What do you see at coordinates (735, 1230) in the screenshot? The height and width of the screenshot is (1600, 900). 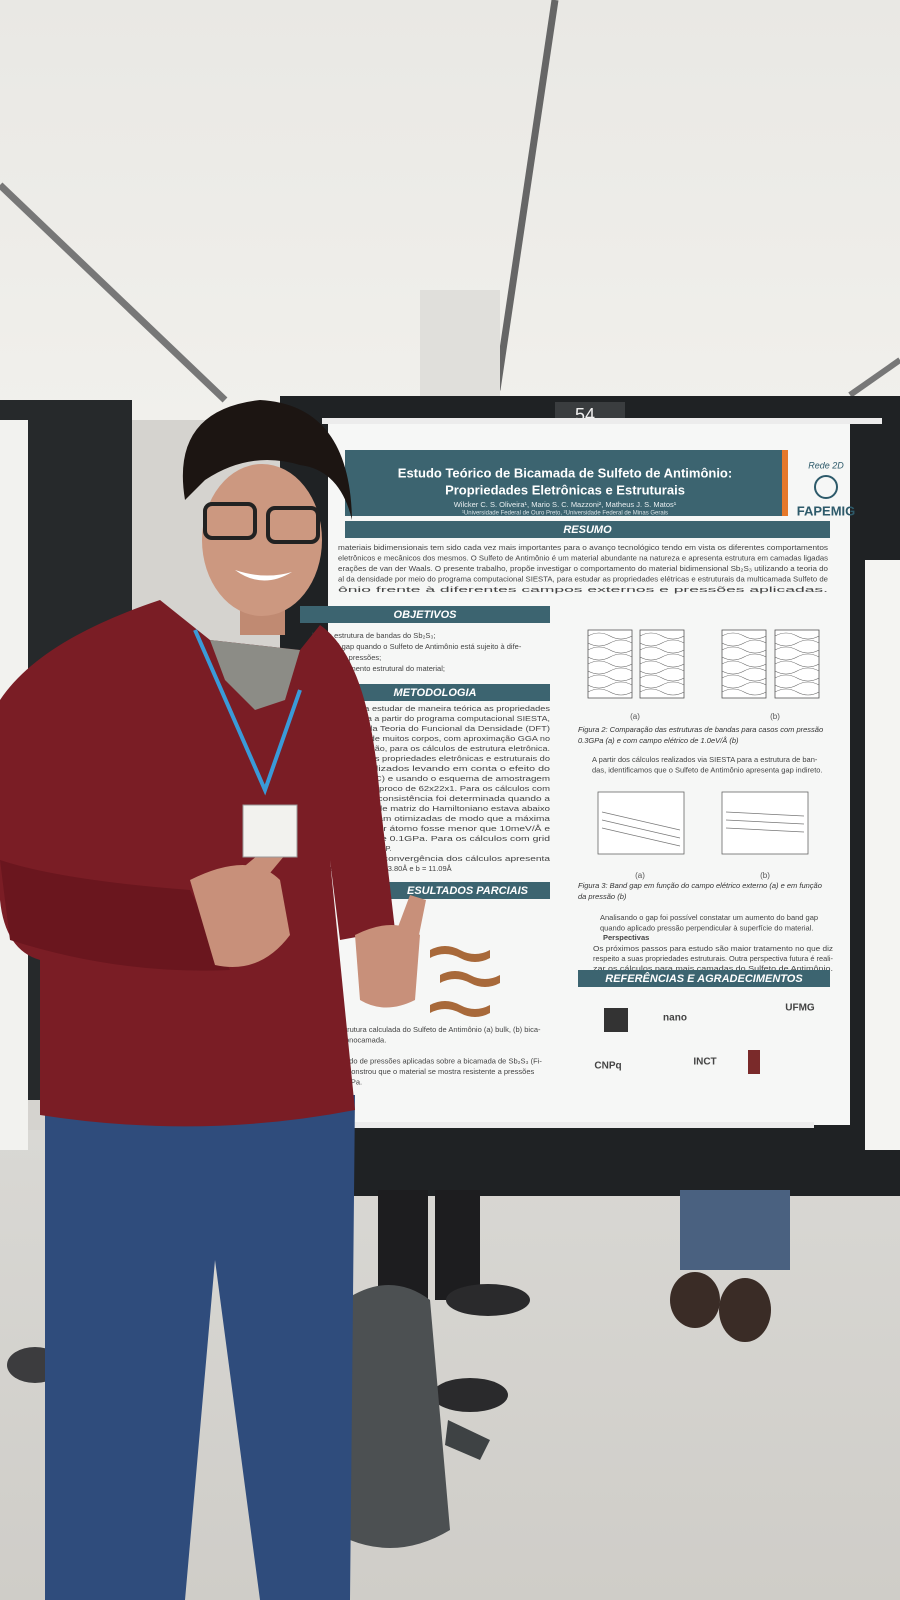 I see `visitor-jeans` at bounding box center [735, 1230].